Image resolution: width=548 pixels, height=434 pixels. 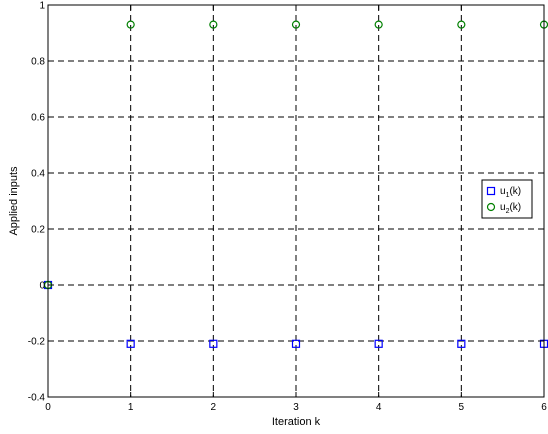 What do you see at coordinates (14, 201) in the screenshot?
I see `y-axis-title: Applied inputs` at bounding box center [14, 201].